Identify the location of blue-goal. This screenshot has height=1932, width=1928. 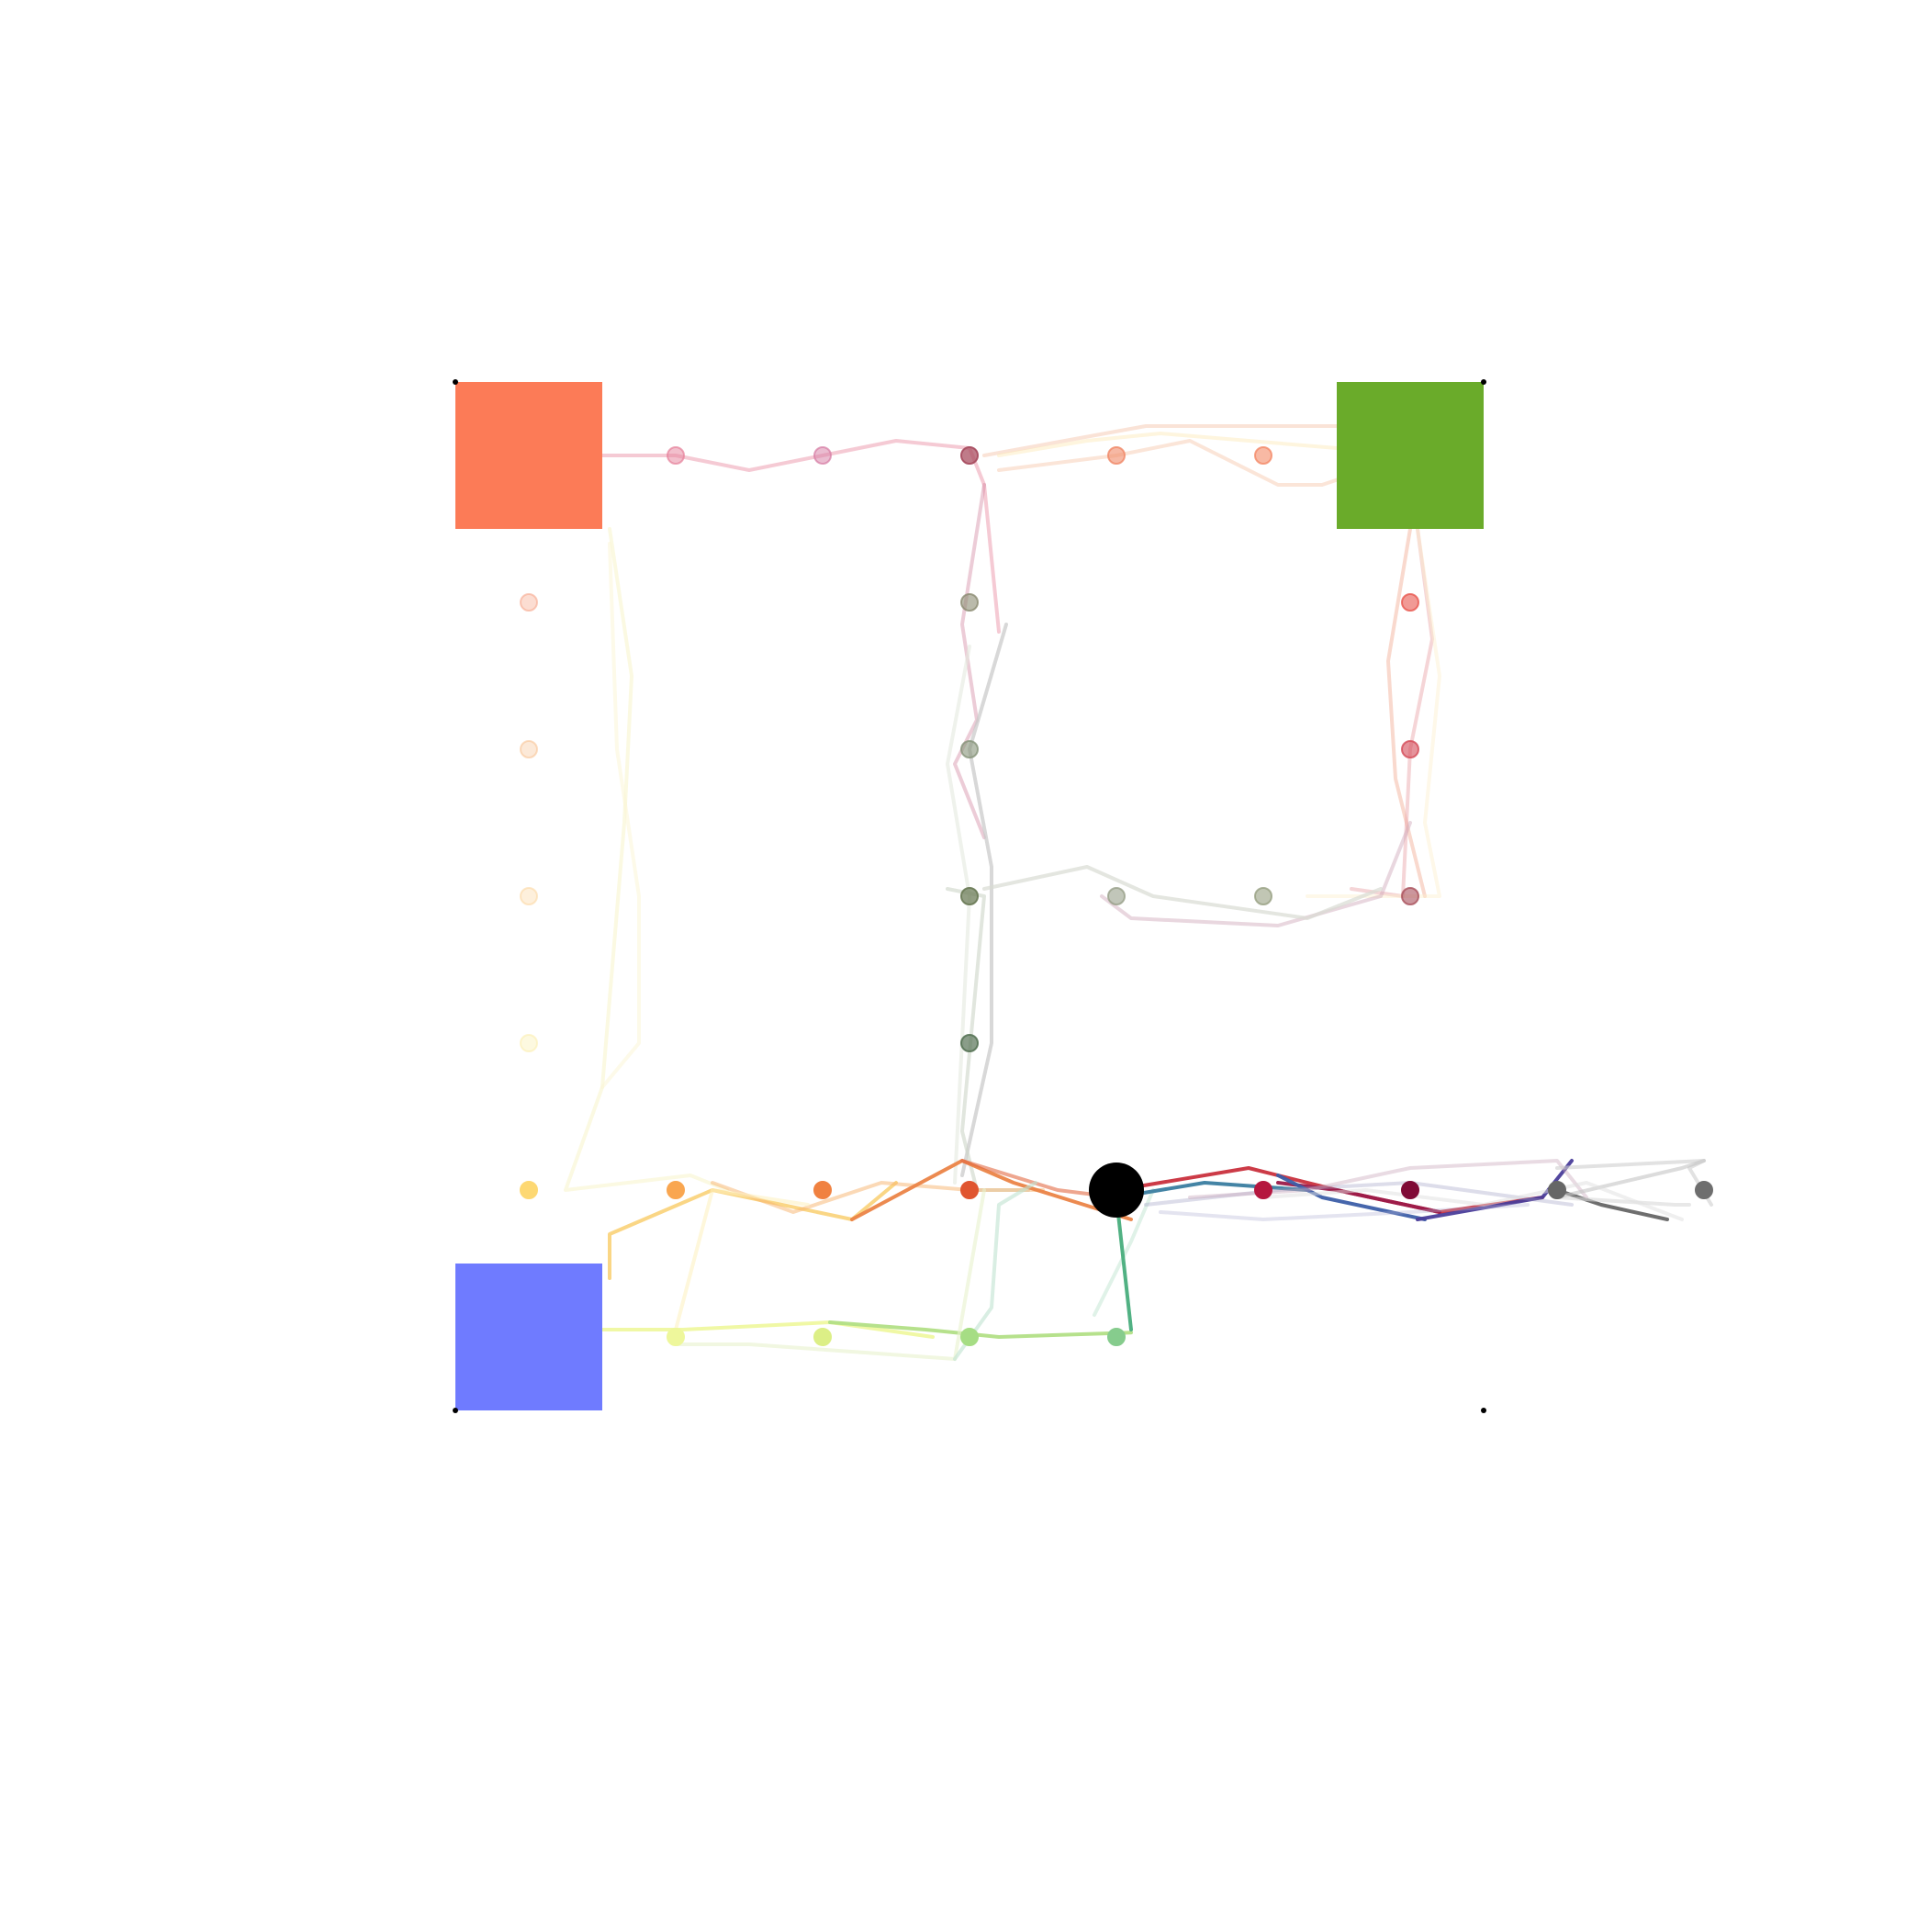
(528, 1337).